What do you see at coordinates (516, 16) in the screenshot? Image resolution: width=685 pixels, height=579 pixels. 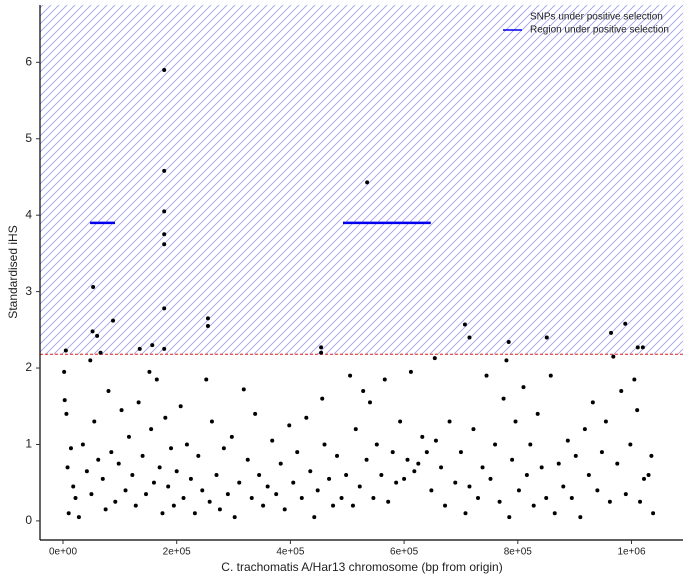 I see `legend-hatch-icon` at bounding box center [516, 16].